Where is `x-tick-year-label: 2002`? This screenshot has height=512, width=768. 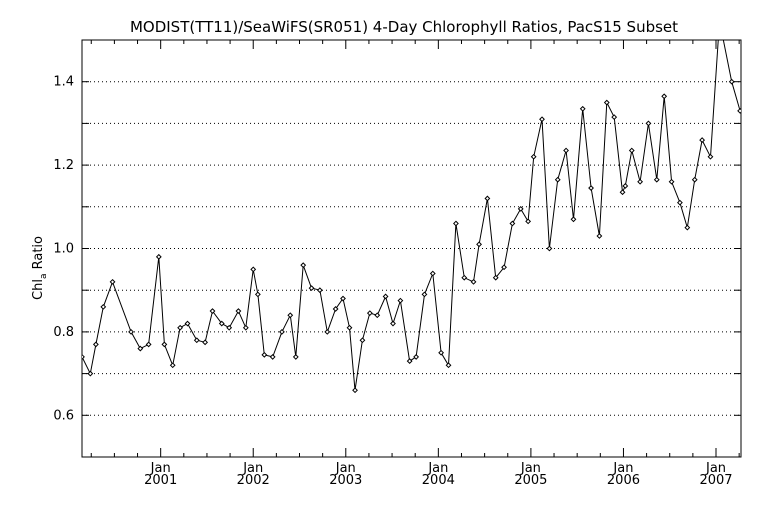
x-tick-year-label: 2002 is located at coordinates (253, 480).